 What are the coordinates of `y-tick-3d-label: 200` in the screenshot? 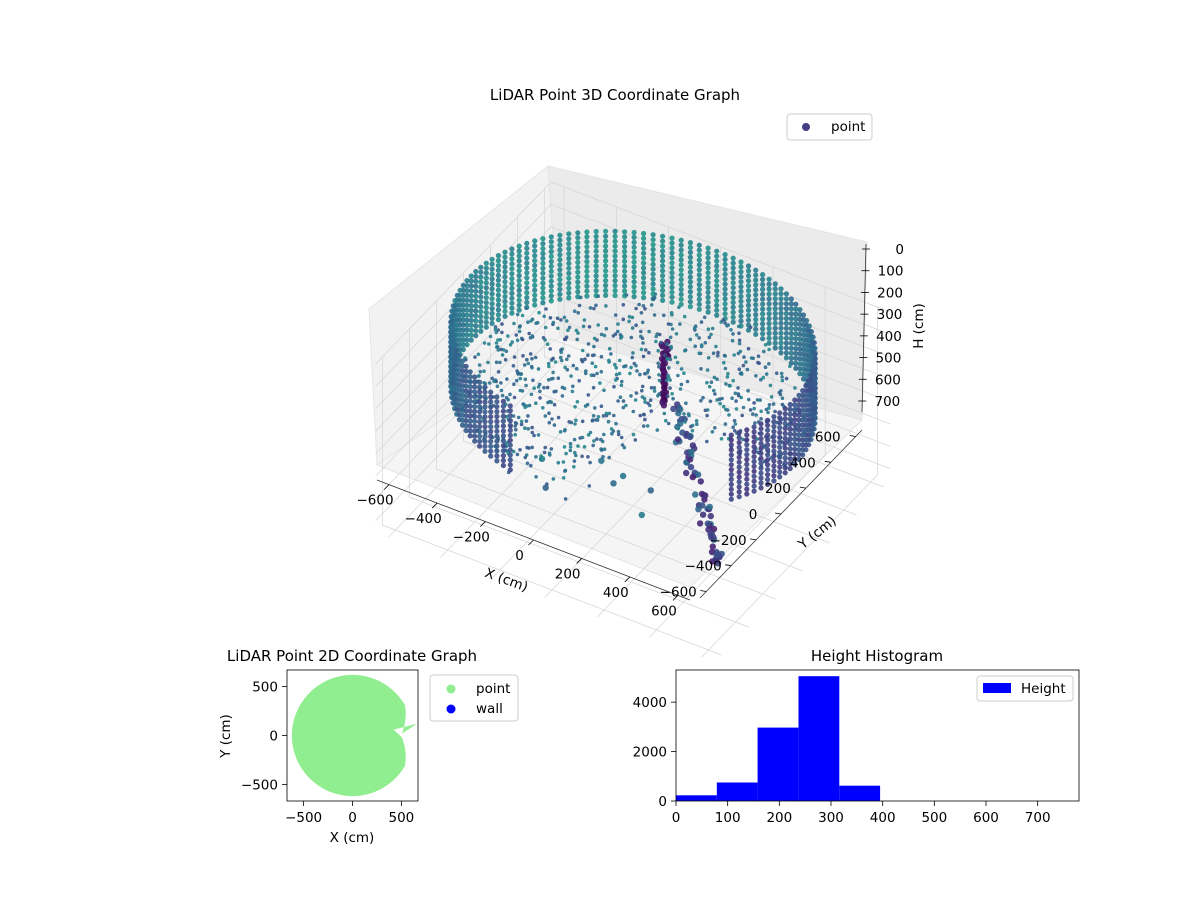 It's located at (778, 489).